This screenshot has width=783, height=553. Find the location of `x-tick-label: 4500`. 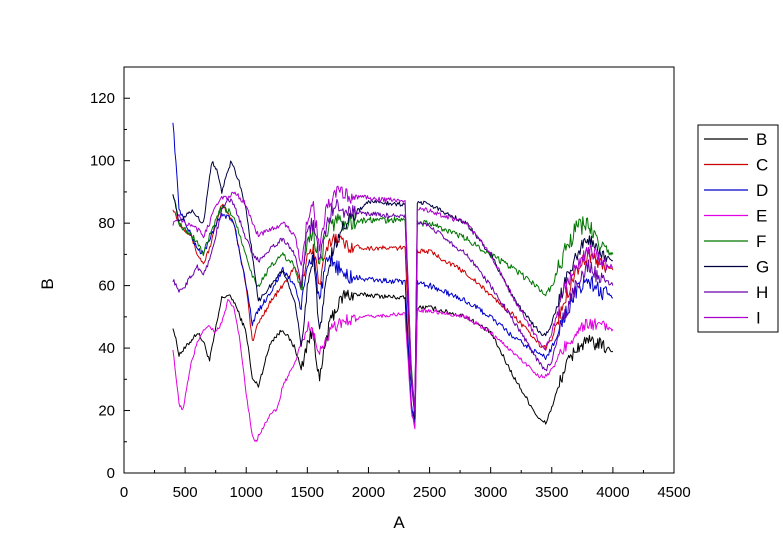

x-tick-label: 4500 is located at coordinates (673, 492).